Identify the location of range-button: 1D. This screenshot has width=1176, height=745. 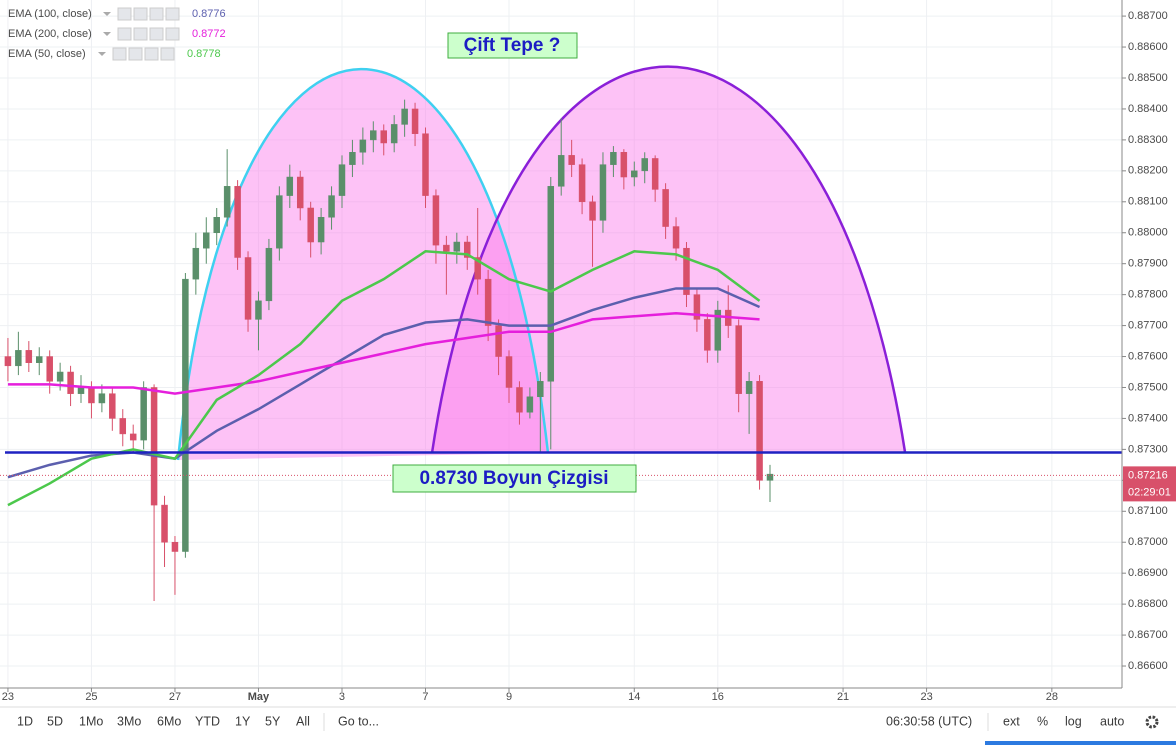
(25, 721).